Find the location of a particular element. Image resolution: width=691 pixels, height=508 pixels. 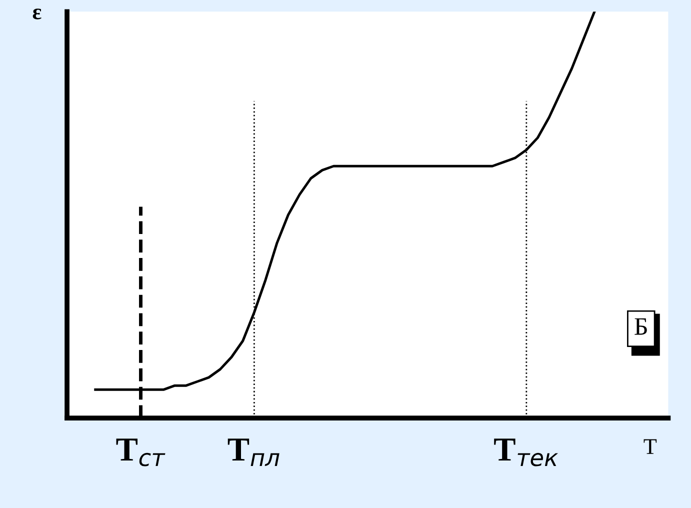

x-axis-title: T is located at coordinates (650, 446).